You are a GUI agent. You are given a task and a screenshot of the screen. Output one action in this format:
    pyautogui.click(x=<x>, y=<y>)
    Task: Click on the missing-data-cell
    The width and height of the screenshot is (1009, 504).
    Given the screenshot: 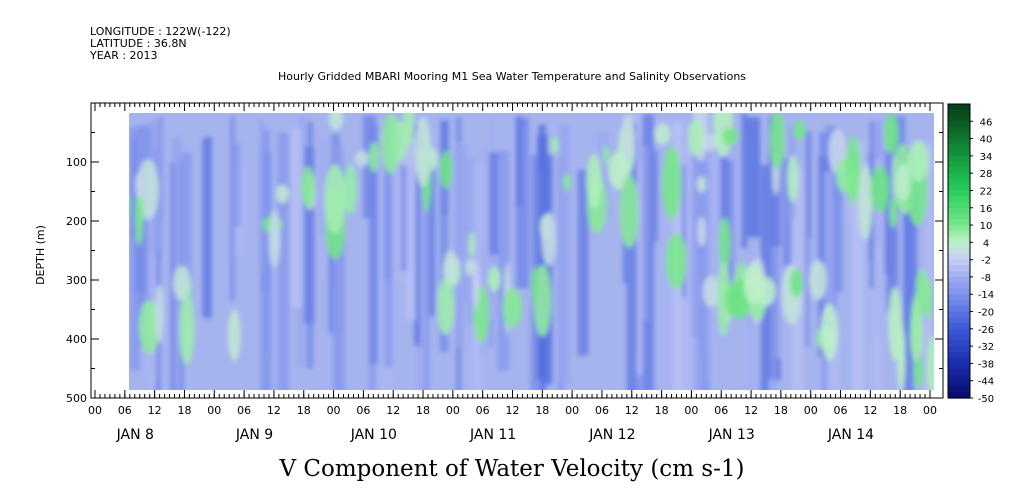 What is the action you would take?
    pyautogui.click(x=982, y=380)
    